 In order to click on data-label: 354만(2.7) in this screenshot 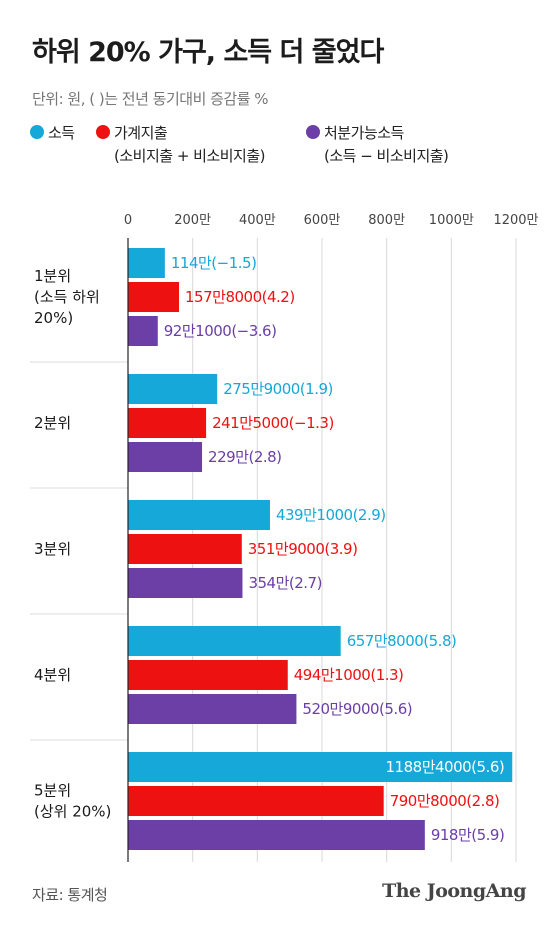, I will do `click(285, 583)`.